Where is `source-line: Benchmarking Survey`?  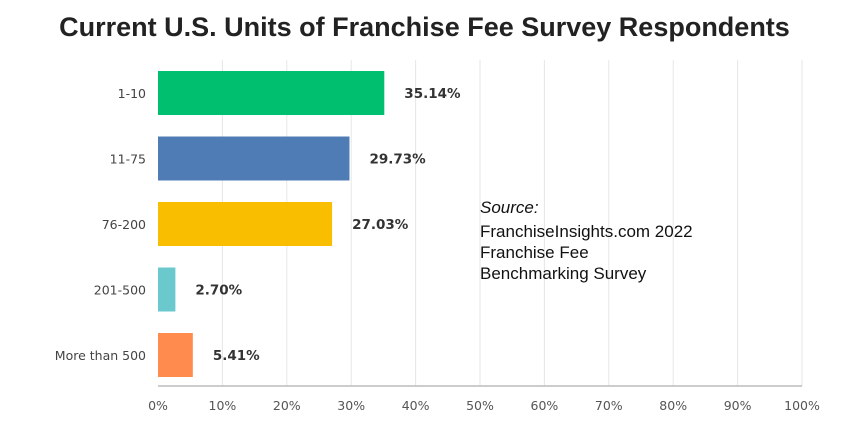
source-line: Benchmarking Survey is located at coordinates (563, 273).